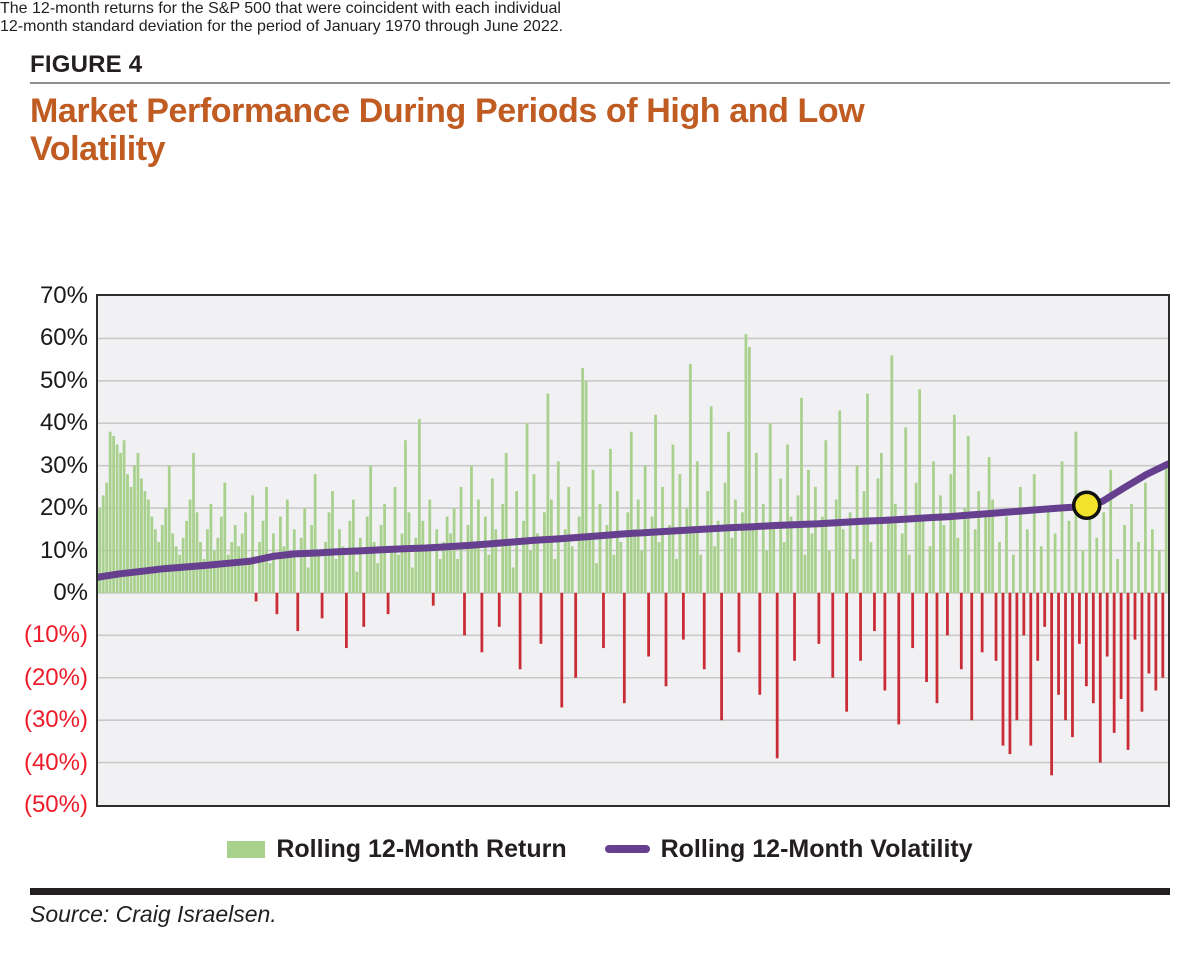  What do you see at coordinates (421, 848) in the screenshot?
I see `return-legend-label: Rolling 12-Month Return` at bounding box center [421, 848].